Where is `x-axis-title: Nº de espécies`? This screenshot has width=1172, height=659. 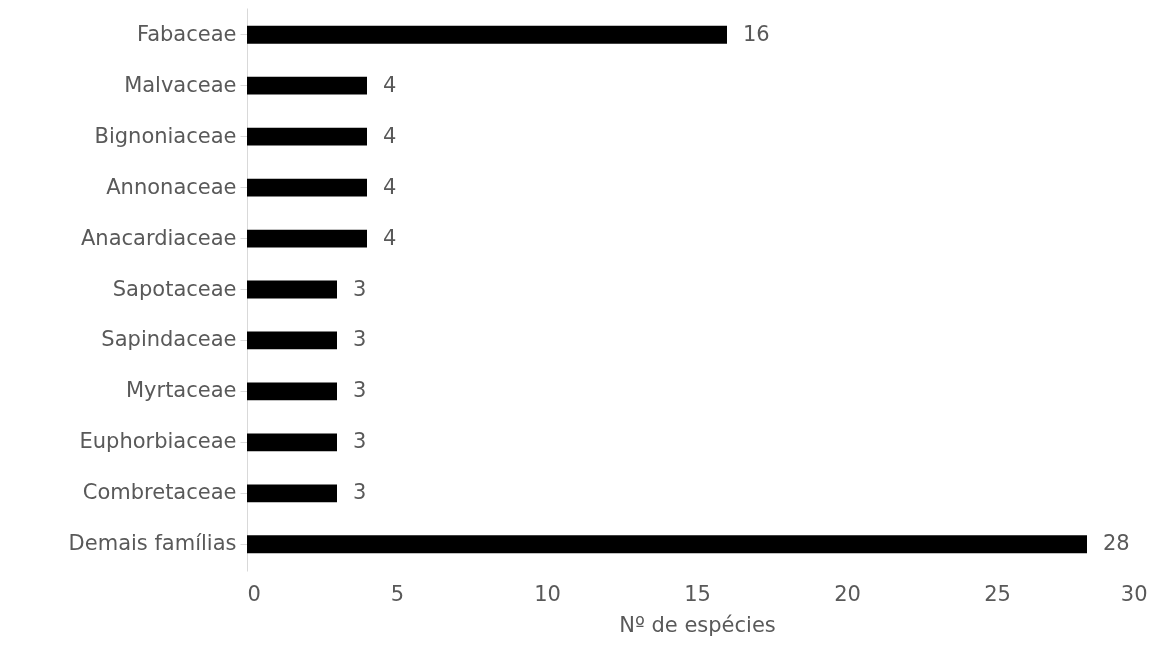
x-axis-title: Nº de espécies is located at coordinates (697, 624).